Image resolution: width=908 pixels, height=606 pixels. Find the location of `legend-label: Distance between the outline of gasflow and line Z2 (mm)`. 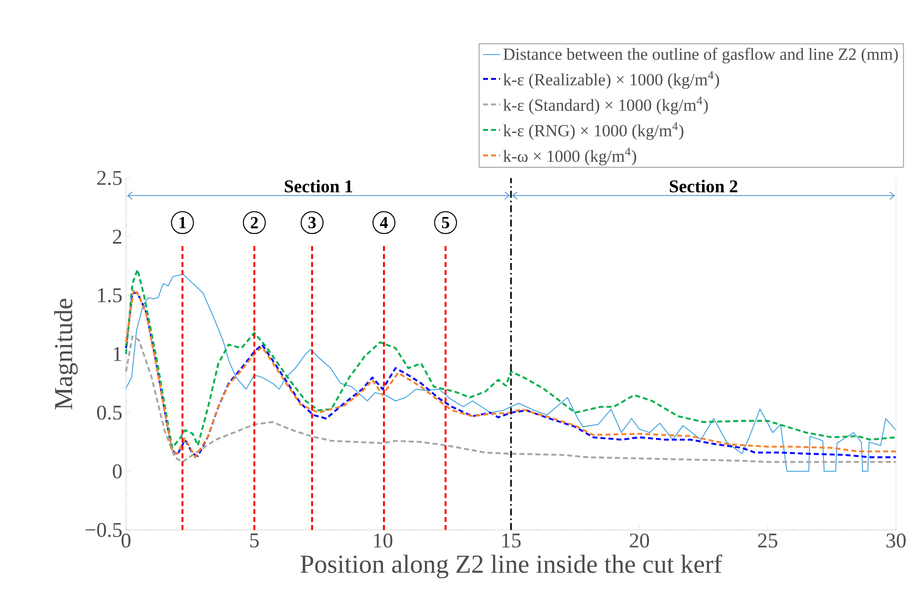

legend-label: Distance between the outline of gasflow and line Z2 (mm) is located at coordinates (700, 56).